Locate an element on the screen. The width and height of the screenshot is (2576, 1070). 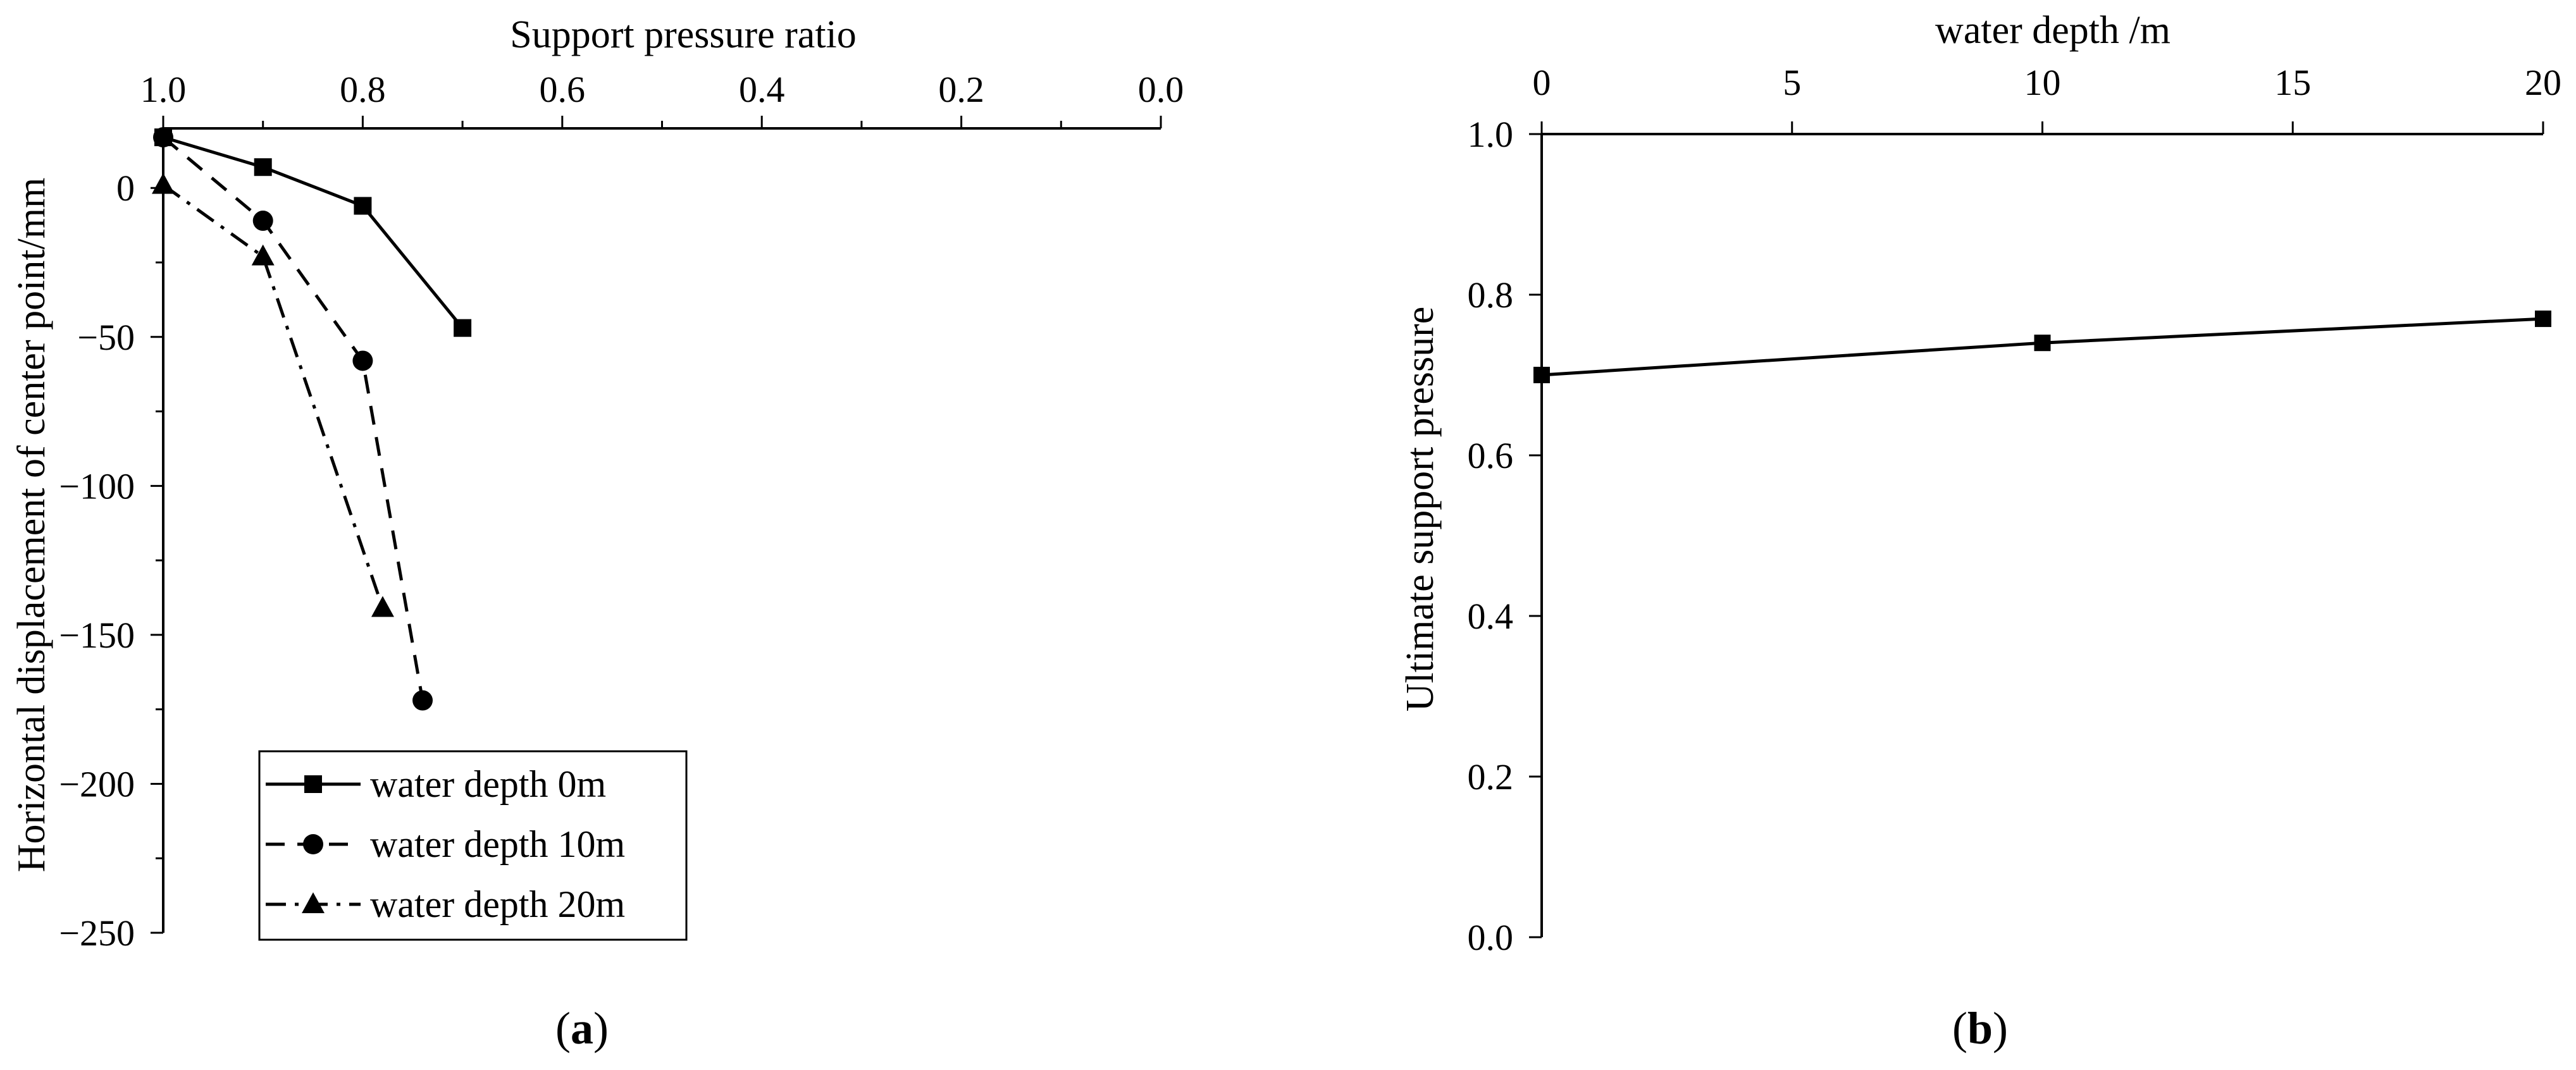
panel-a-x-axis-title: Support pressure ratio is located at coordinates (683, 34).